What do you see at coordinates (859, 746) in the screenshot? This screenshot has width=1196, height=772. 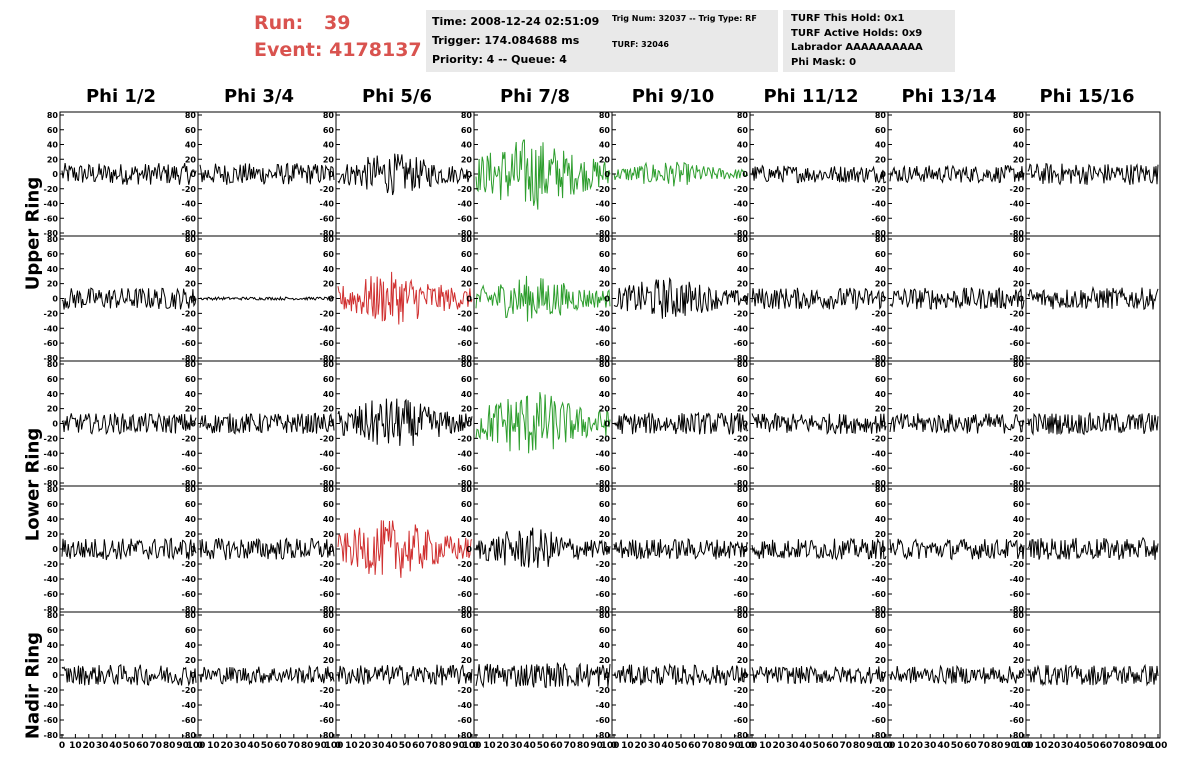 I see `x-tick-label: 80` at bounding box center [859, 746].